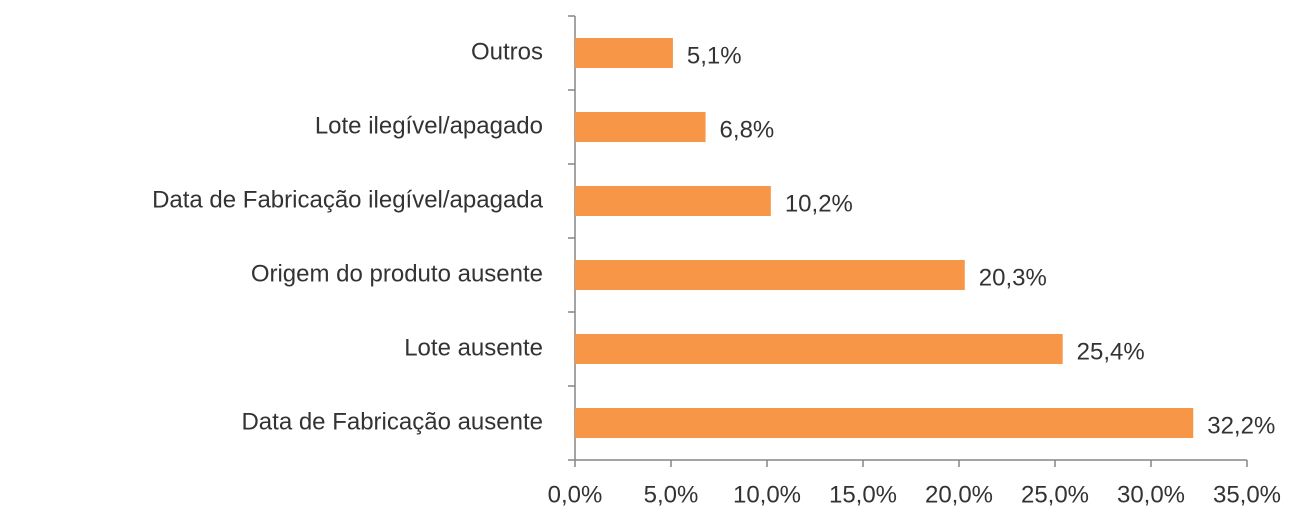 Image resolution: width=1303 pixels, height=520 pixels. What do you see at coordinates (714, 55) in the screenshot?
I see `value-label: 5,1%` at bounding box center [714, 55].